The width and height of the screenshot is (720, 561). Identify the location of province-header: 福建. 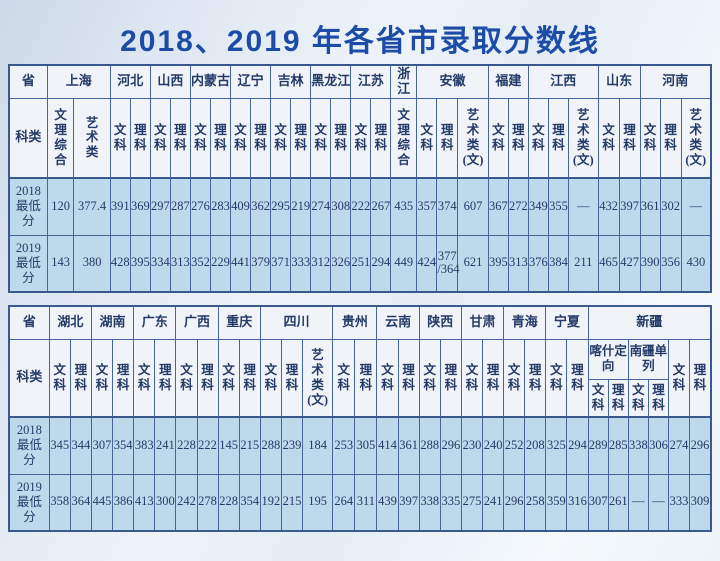
(508, 81).